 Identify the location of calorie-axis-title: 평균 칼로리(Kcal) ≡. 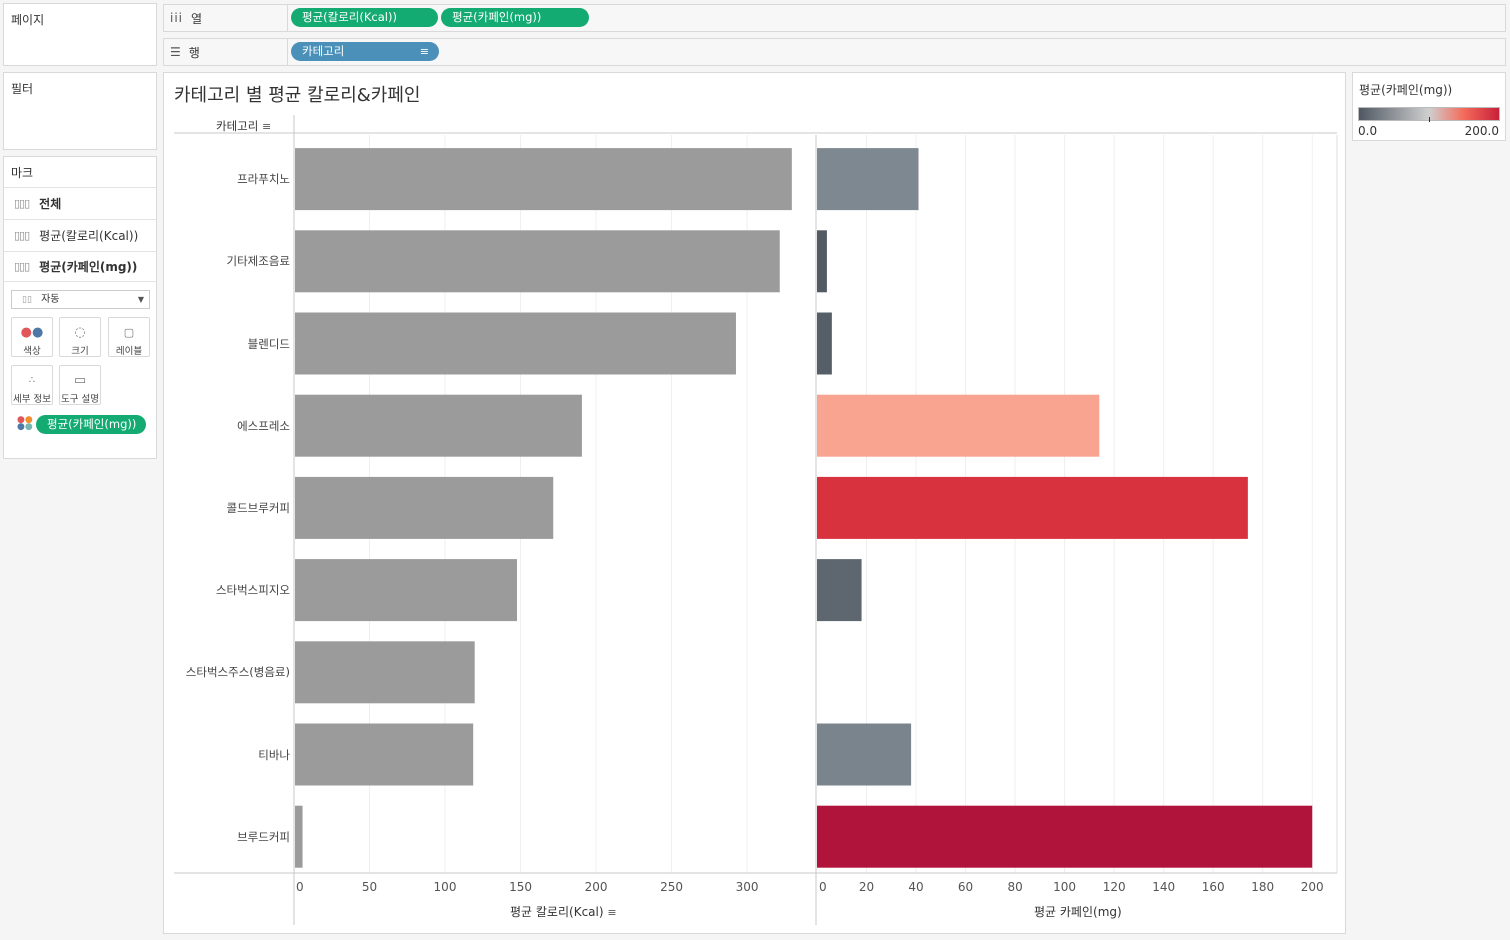
(563, 911).